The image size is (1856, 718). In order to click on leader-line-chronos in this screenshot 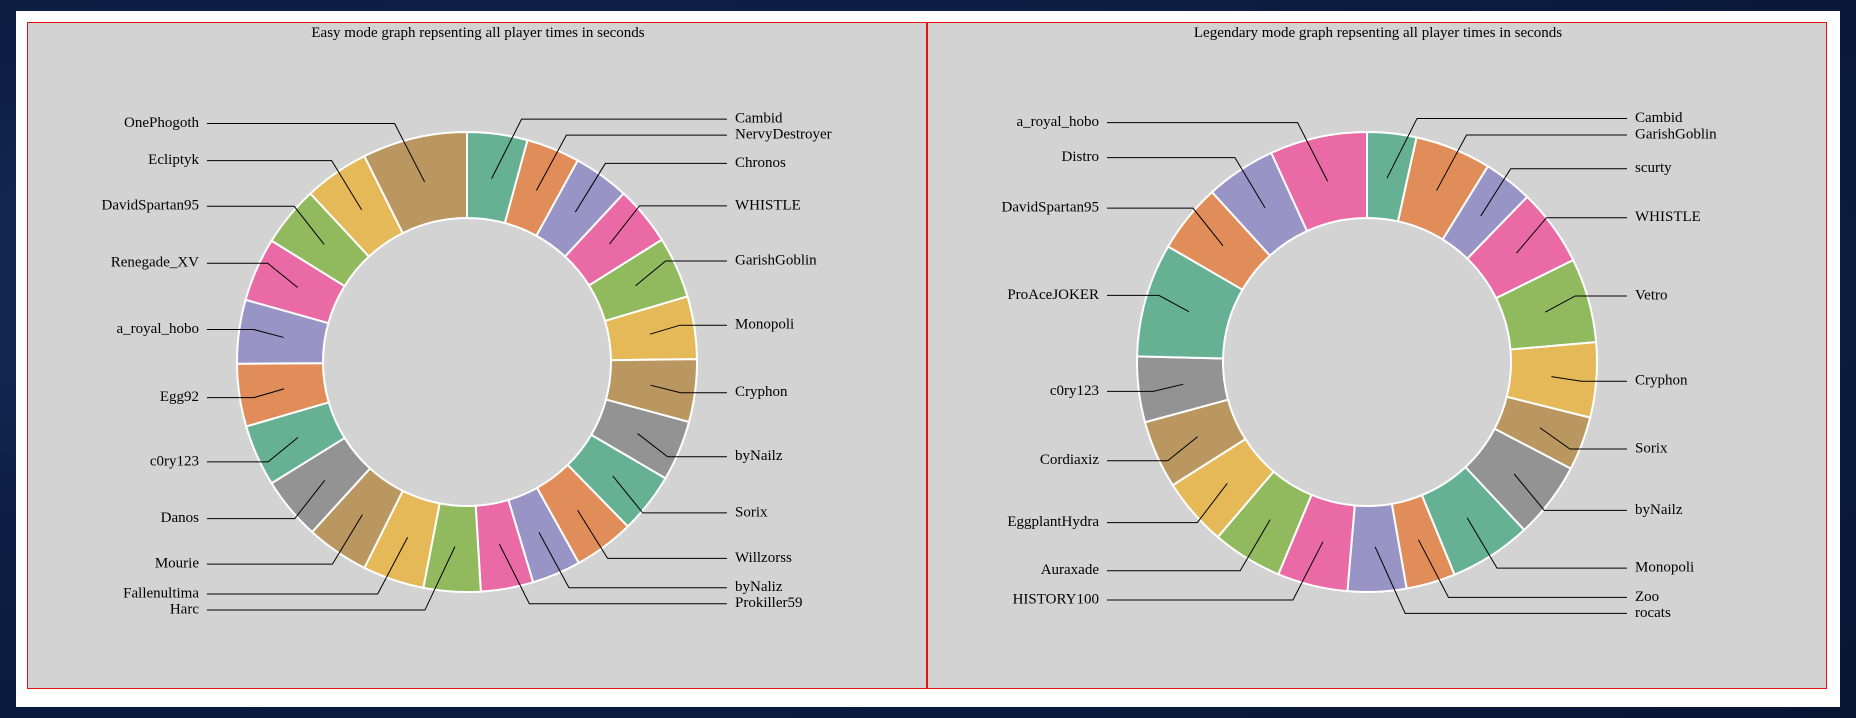, I will do `click(650, 187)`.